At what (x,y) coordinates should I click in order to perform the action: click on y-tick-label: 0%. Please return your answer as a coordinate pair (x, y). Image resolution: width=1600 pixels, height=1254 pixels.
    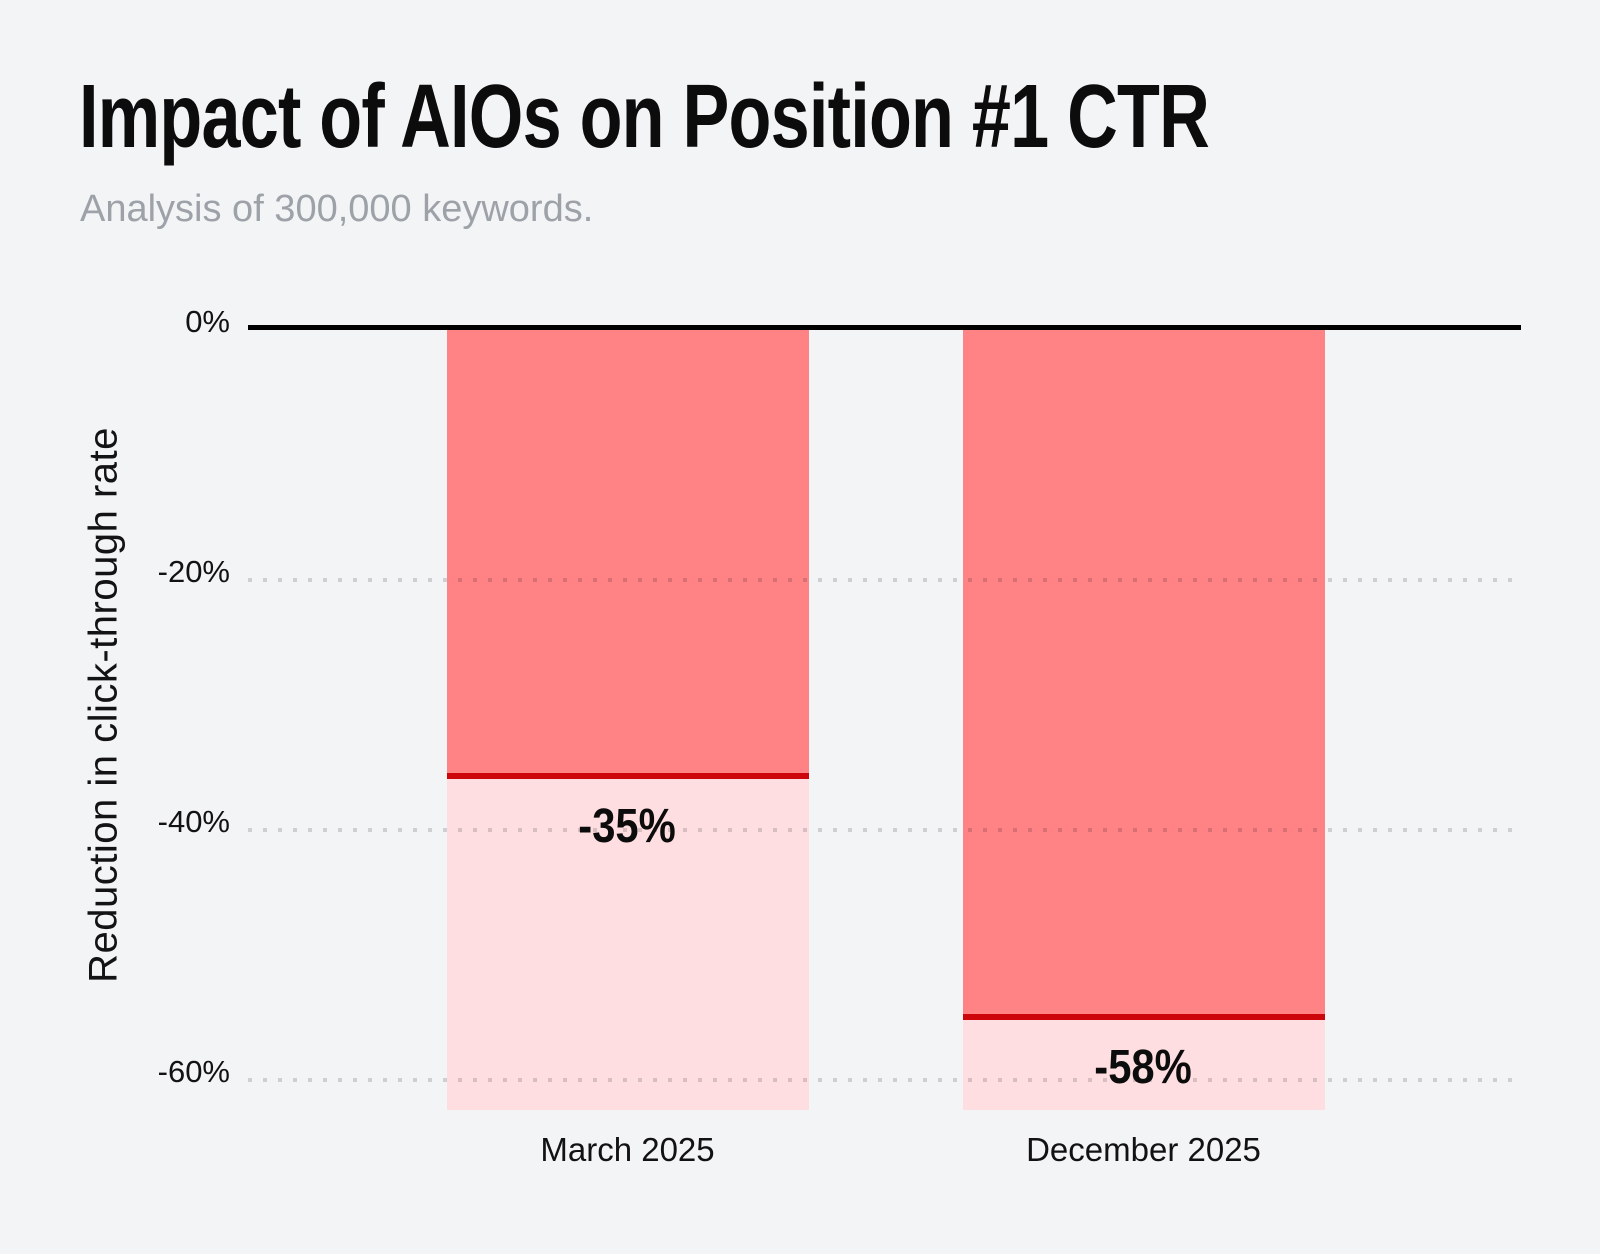
    Looking at the image, I should click on (207, 321).